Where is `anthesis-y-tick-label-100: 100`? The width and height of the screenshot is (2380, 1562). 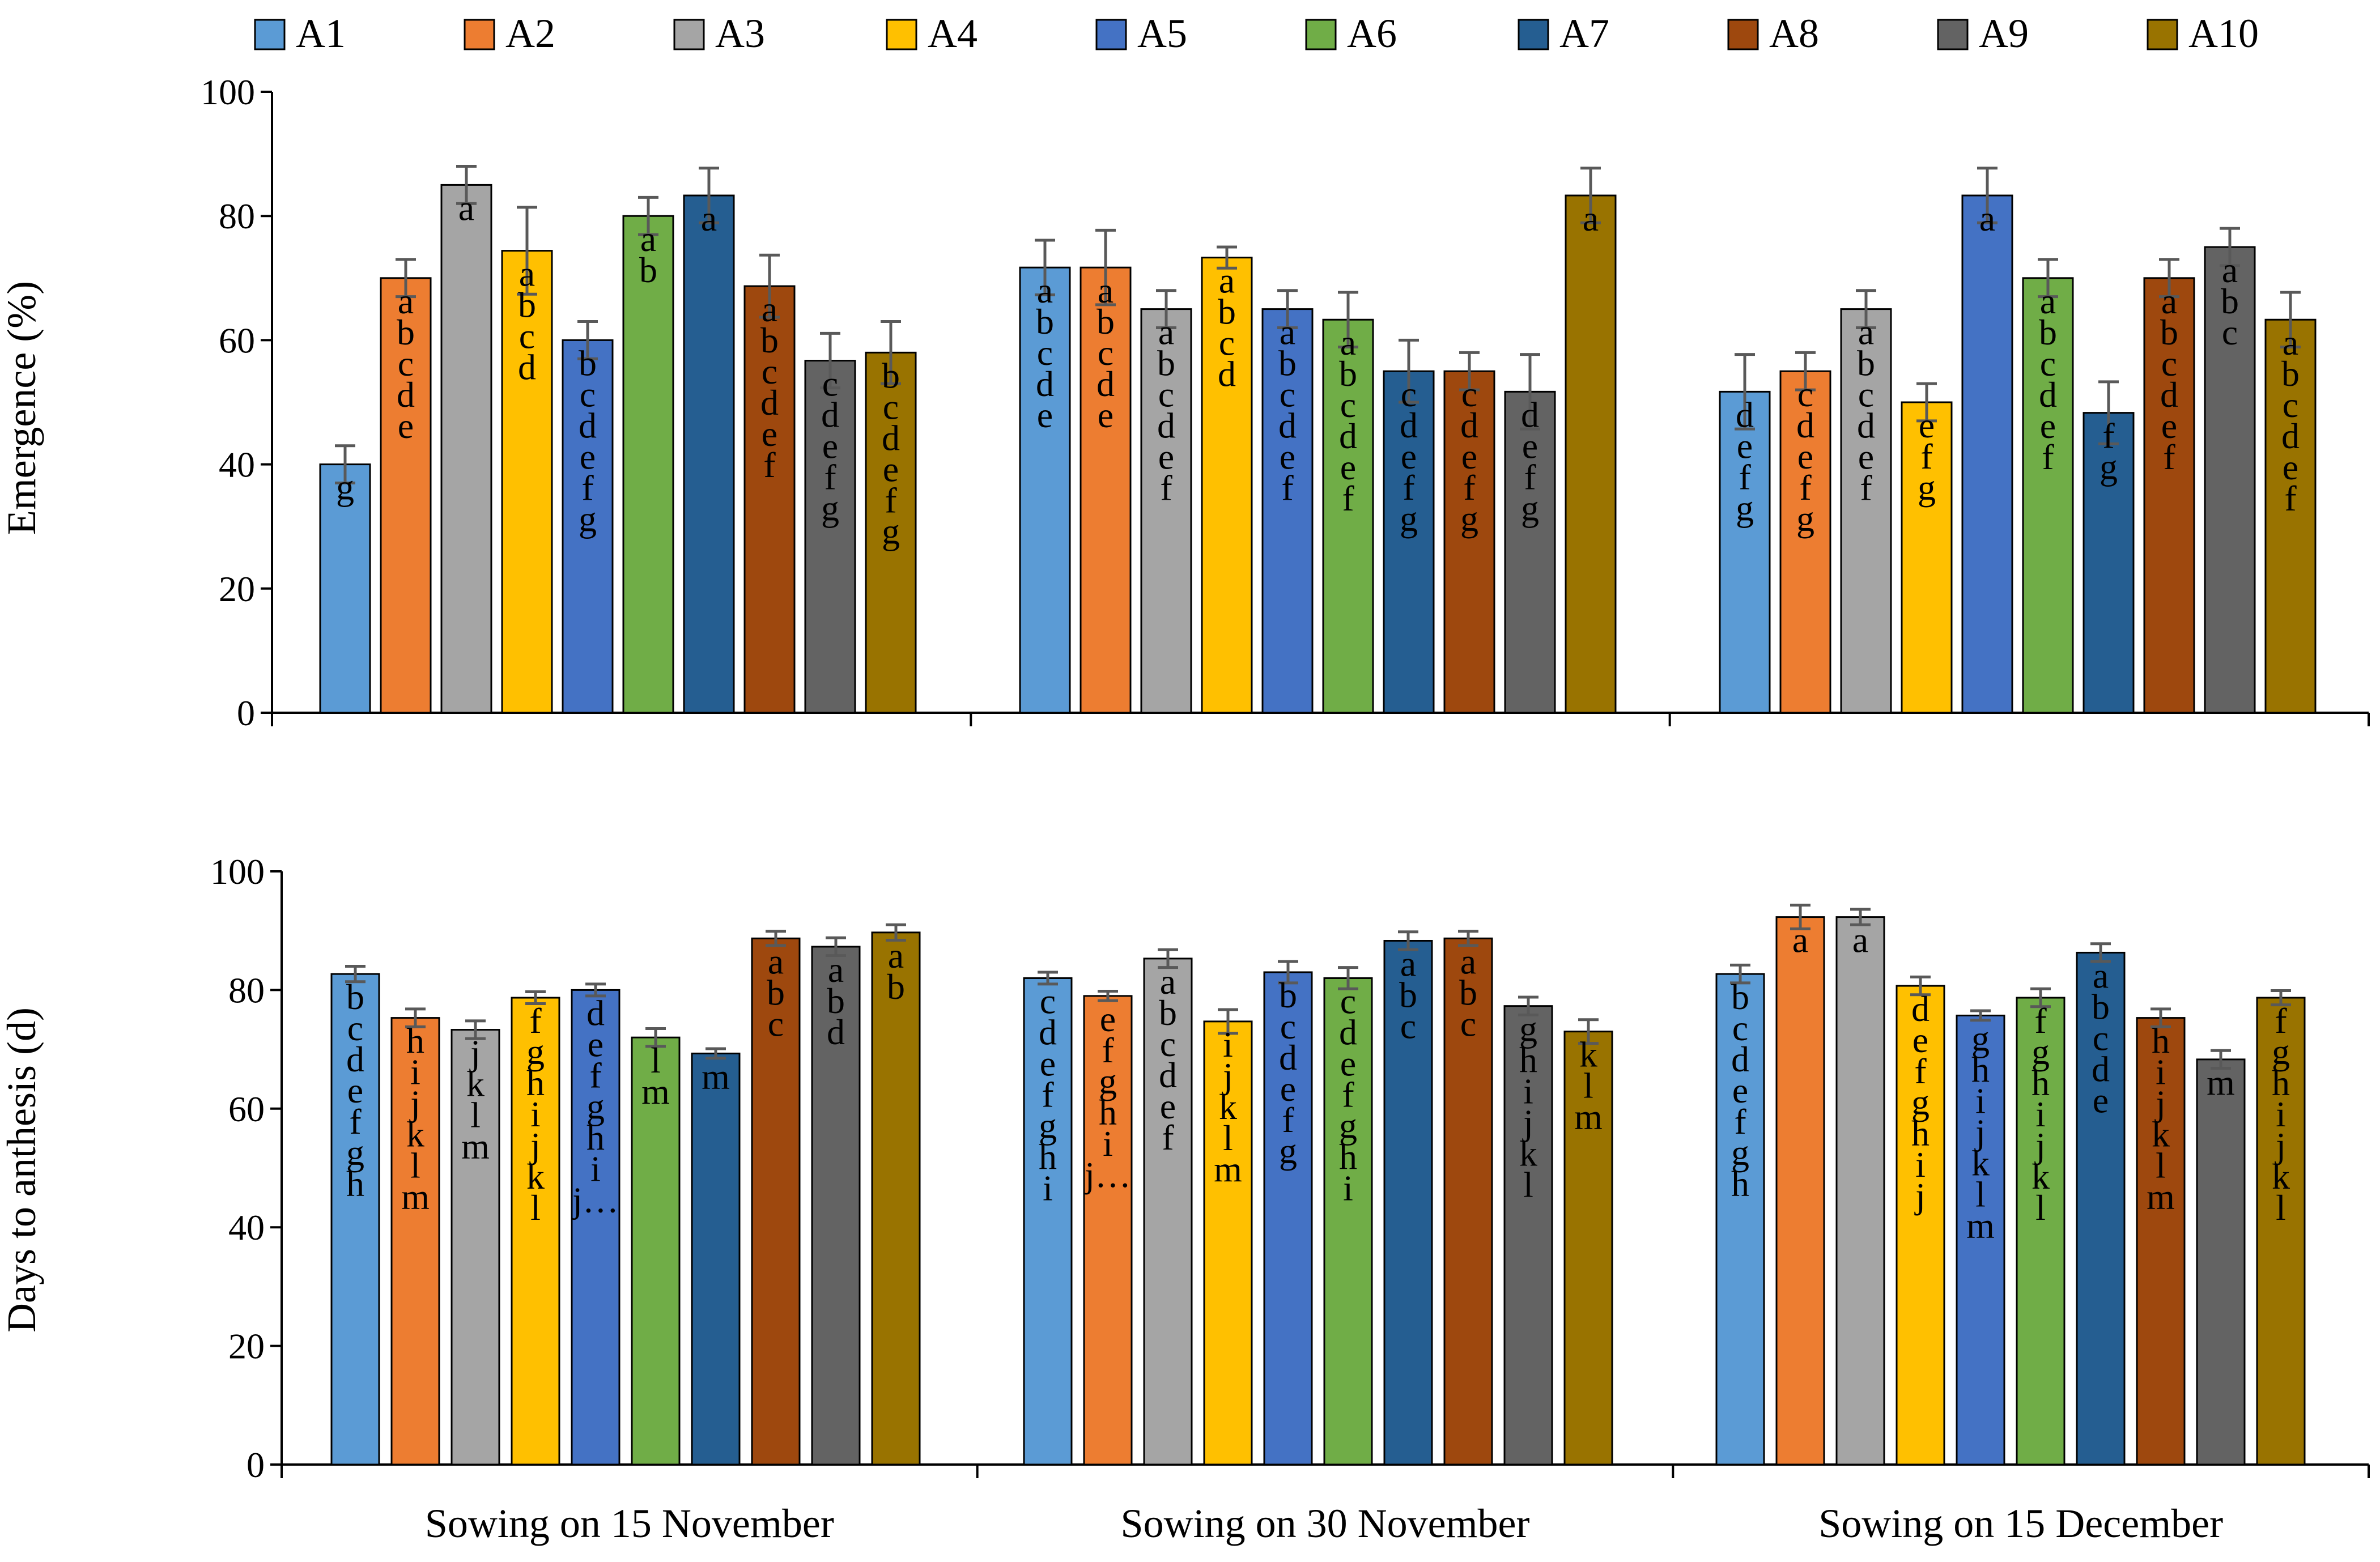 anthesis-y-tick-label-100: 100 is located at coordinates (237, 872).